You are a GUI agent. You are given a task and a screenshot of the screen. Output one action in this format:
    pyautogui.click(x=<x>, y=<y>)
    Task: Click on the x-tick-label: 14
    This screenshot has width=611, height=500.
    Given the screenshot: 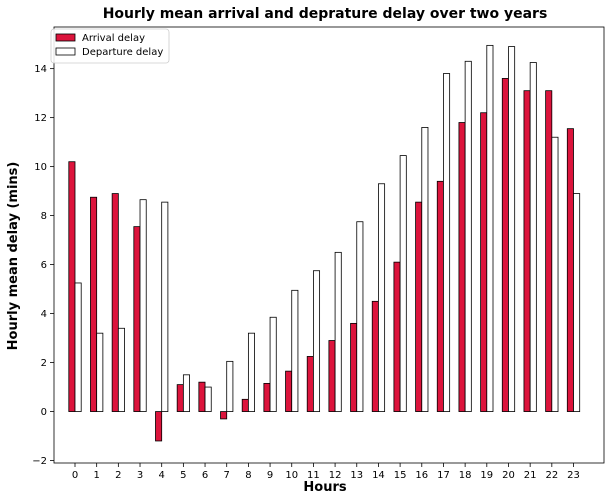 What is the action you would take?
    pyautogui.click(x=378, y=475)
    